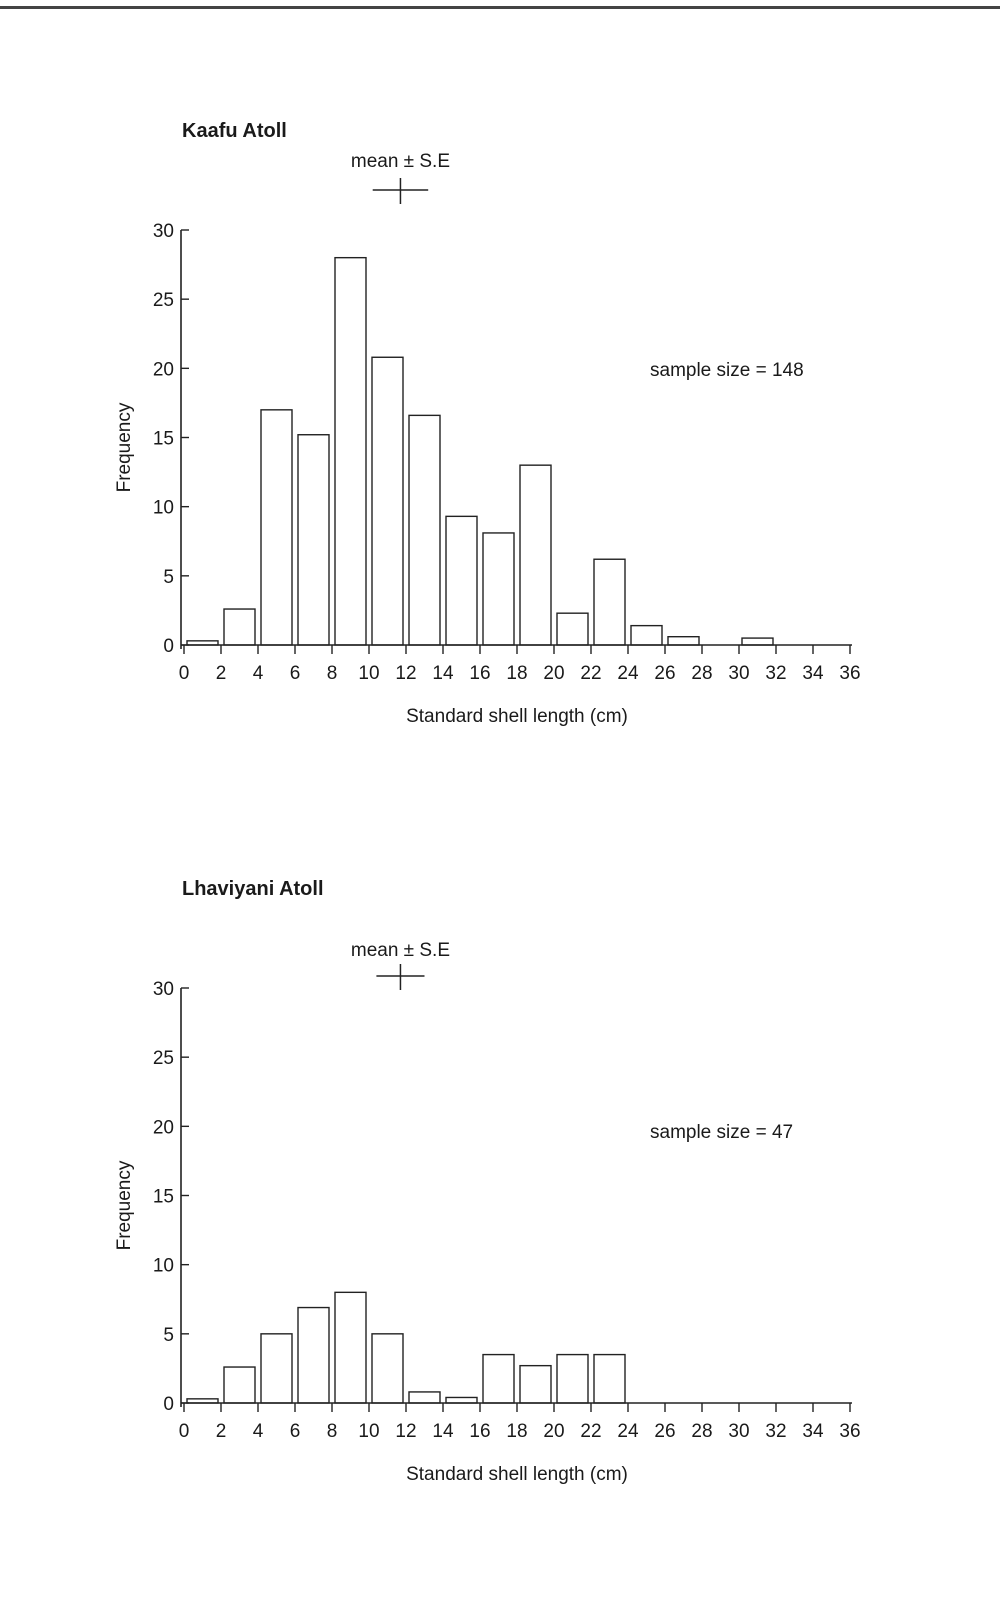 This screenshot has width=1000, height=1609. I want to click on sample-size-annotation: sample size = 47, so click(721, 1132).